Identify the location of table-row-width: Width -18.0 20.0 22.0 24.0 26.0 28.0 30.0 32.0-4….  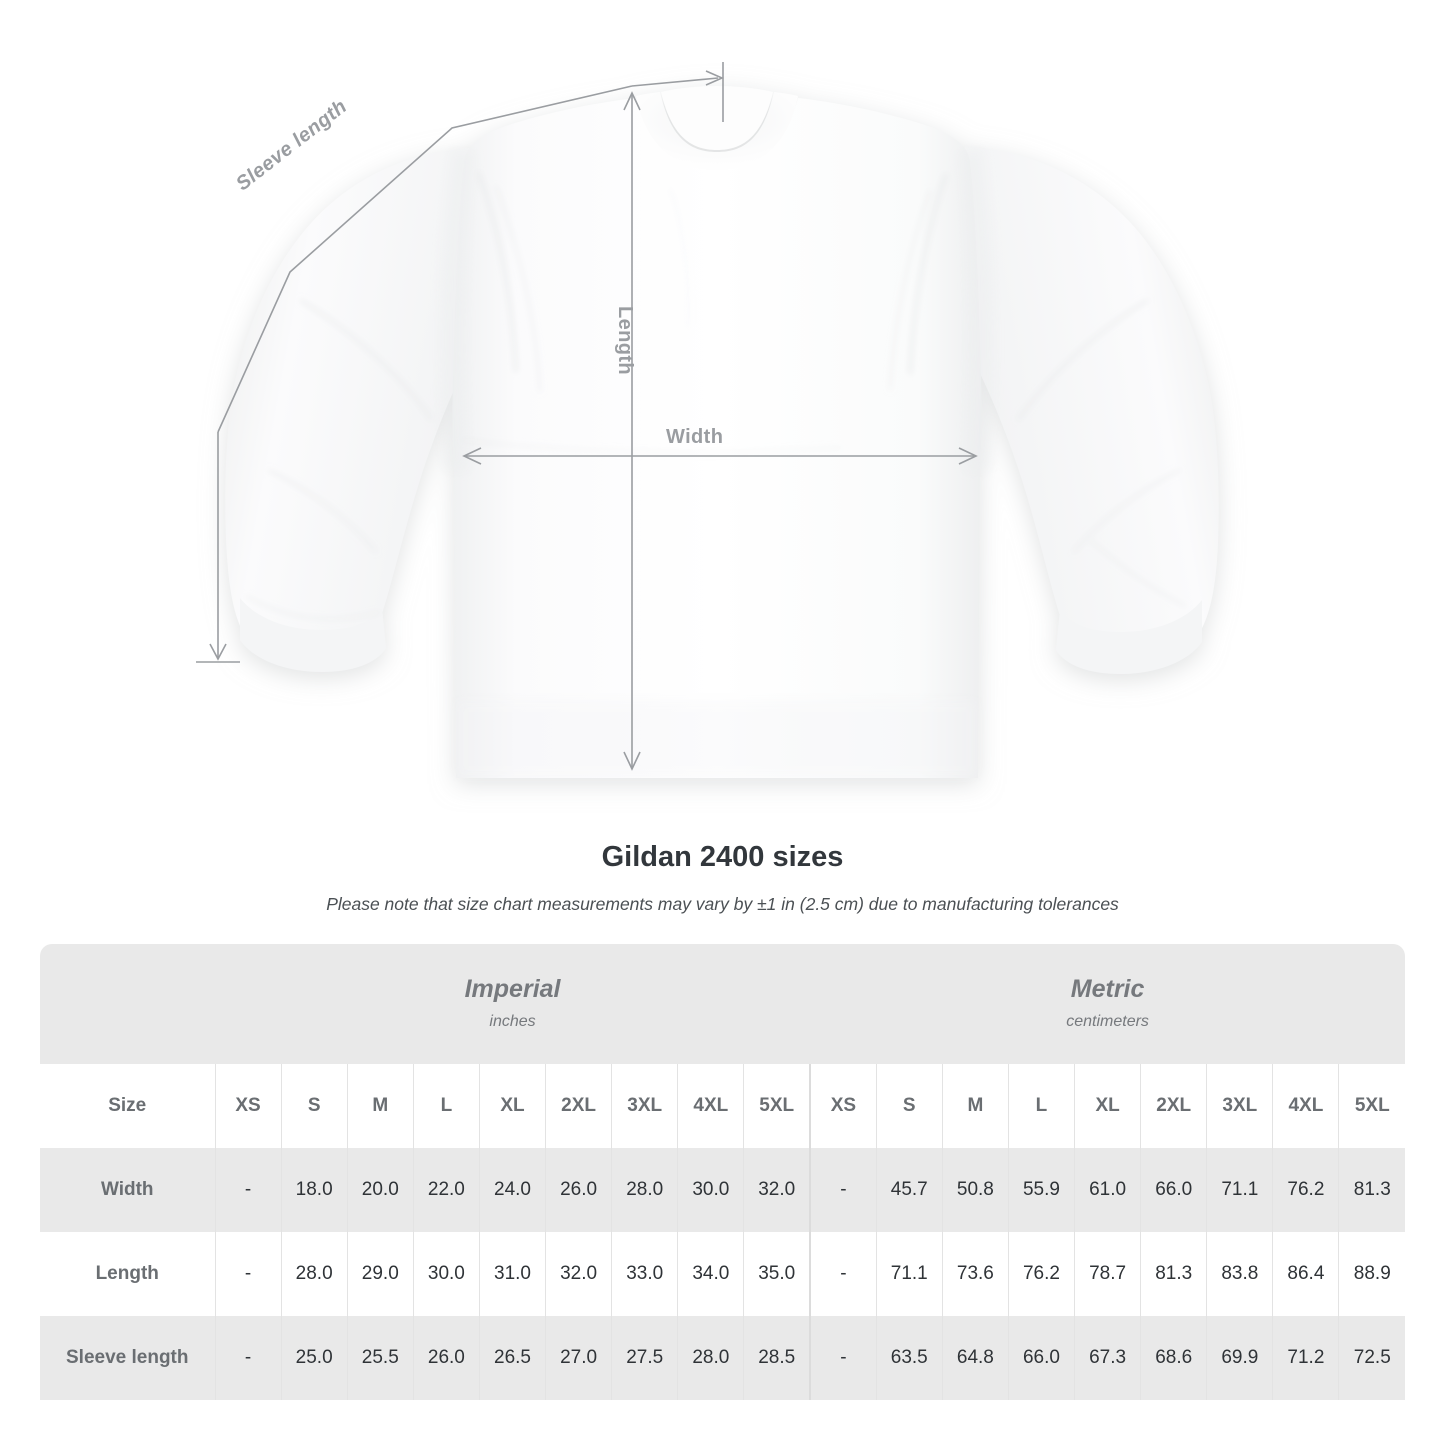
(723, 1190).